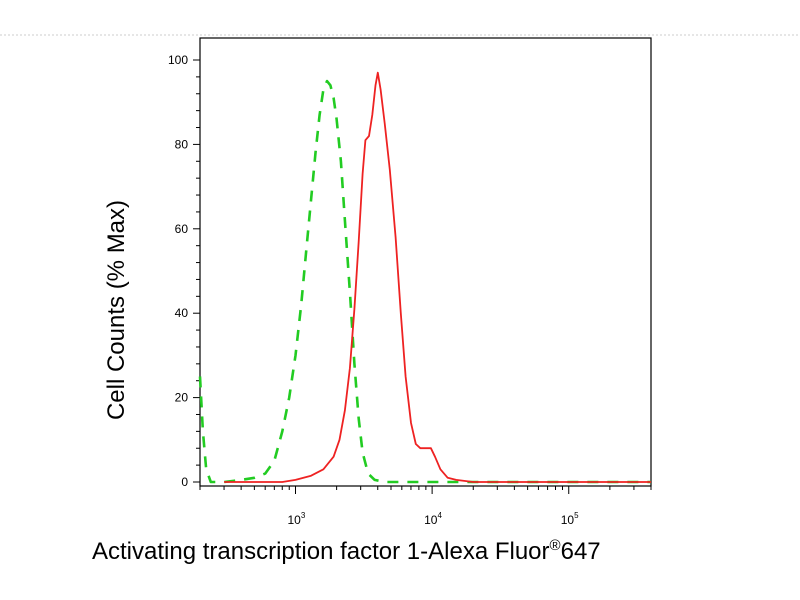  What do you see at coordinates (184, 482) in the screenshot?
I see `y-tick-label: 0` at bounding box center [184, 482].